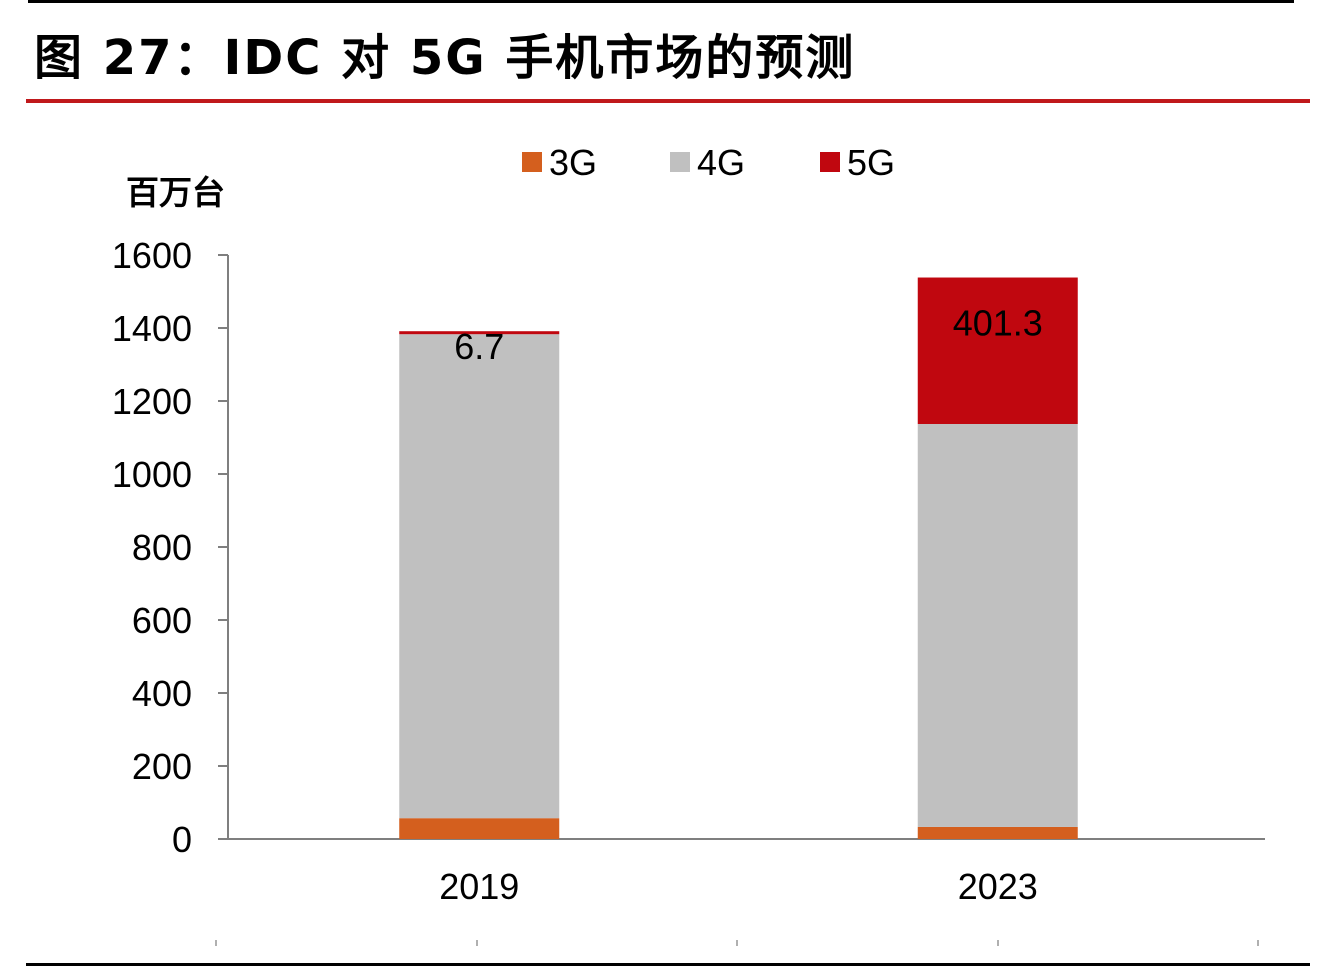 This screenshot has height=968, width=1342. I want to click on x-tick-label: 2019, so click(479, 886).